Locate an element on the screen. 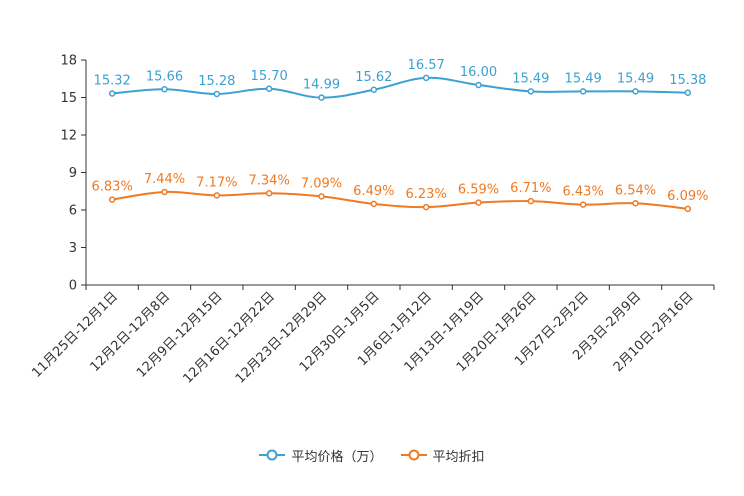 The width and height of the screenshot is (744, 496). data-label: 15.32 is located at coordinates (112, 81).